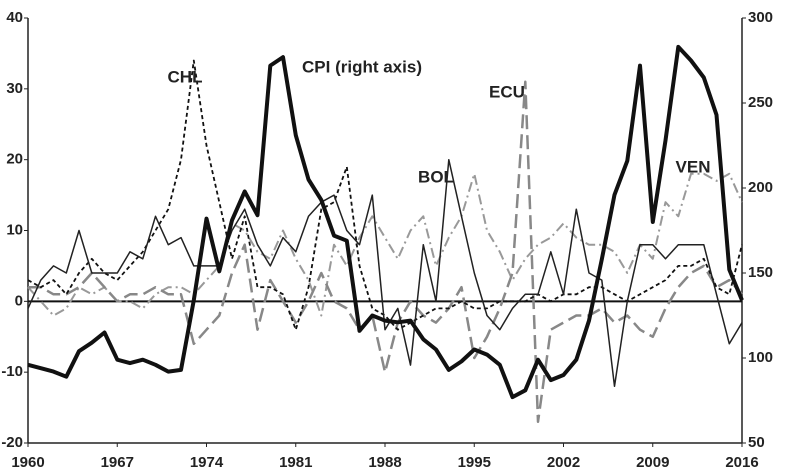  What do you see at coordinates (14, 17) in the screenshot?
I see `y-tick-label: 40` at bounding box center [14, 17].